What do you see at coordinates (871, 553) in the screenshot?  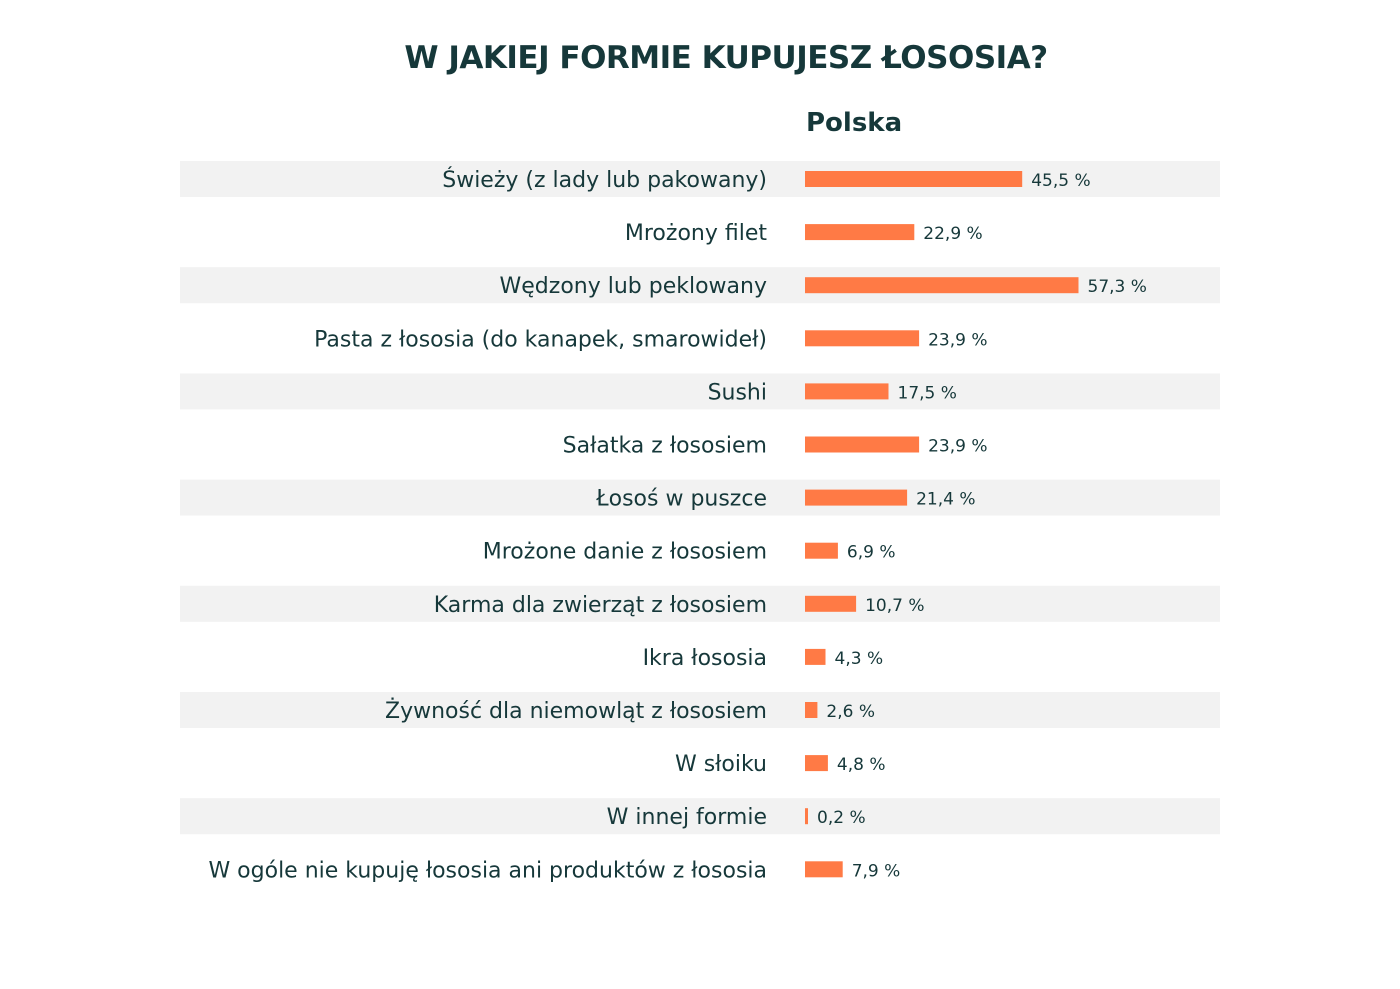 I see `value-label: 6,9 %` at bounding box center [871, 553].